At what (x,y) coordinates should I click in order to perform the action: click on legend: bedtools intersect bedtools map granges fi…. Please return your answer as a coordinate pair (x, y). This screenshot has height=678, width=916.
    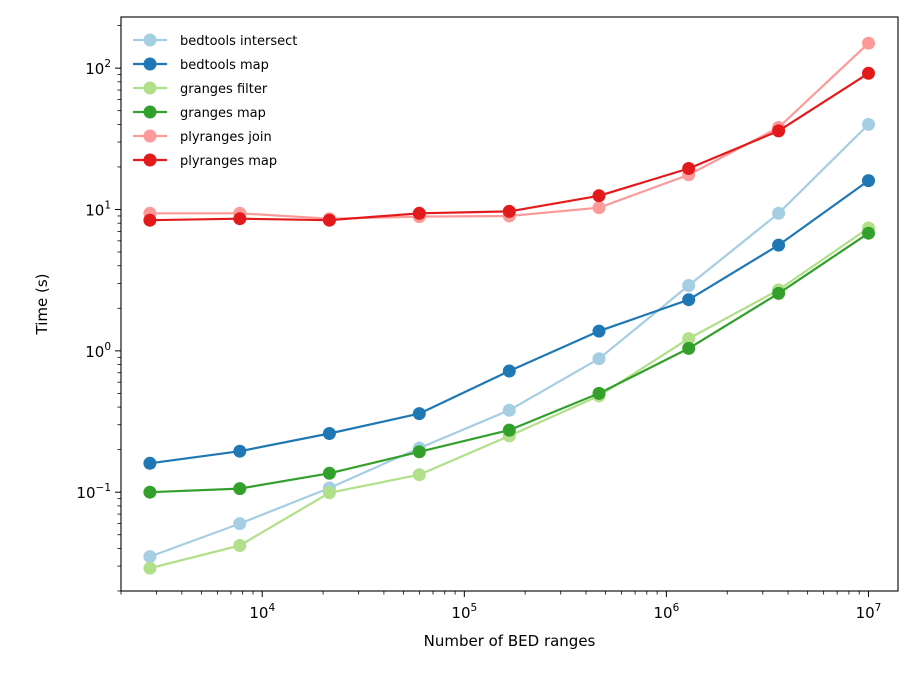
    Looking at the image, I should click on (215, 101).